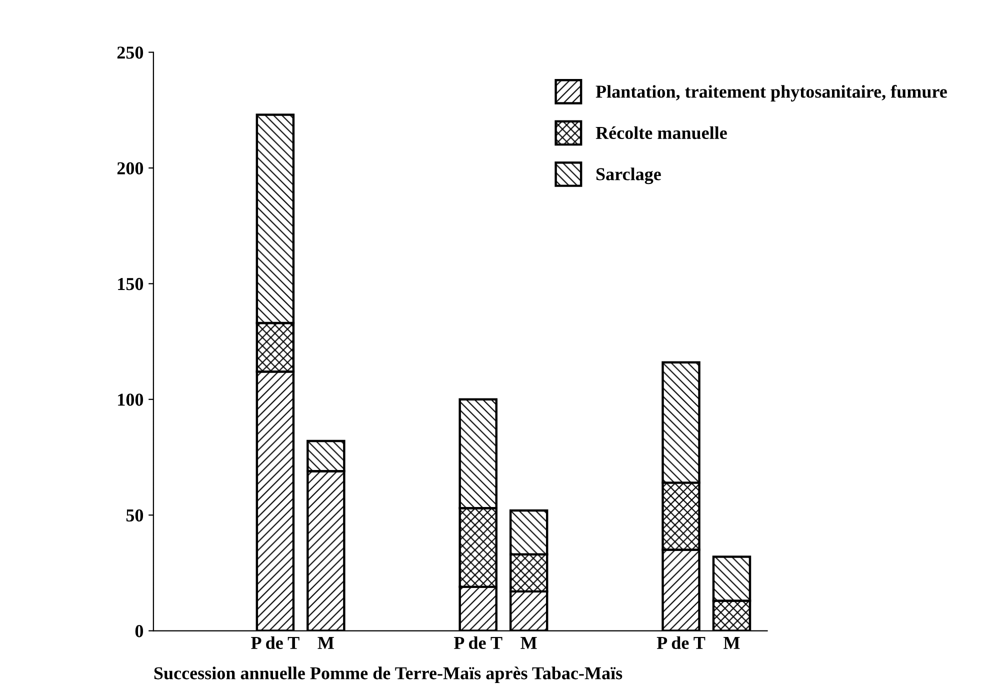 The width and height of the screenshot is (990, 697). What do you see at coordinates (131, 400) in the screenshot?
I see `y-tick-label: 100` at bounding box center [131, 400].